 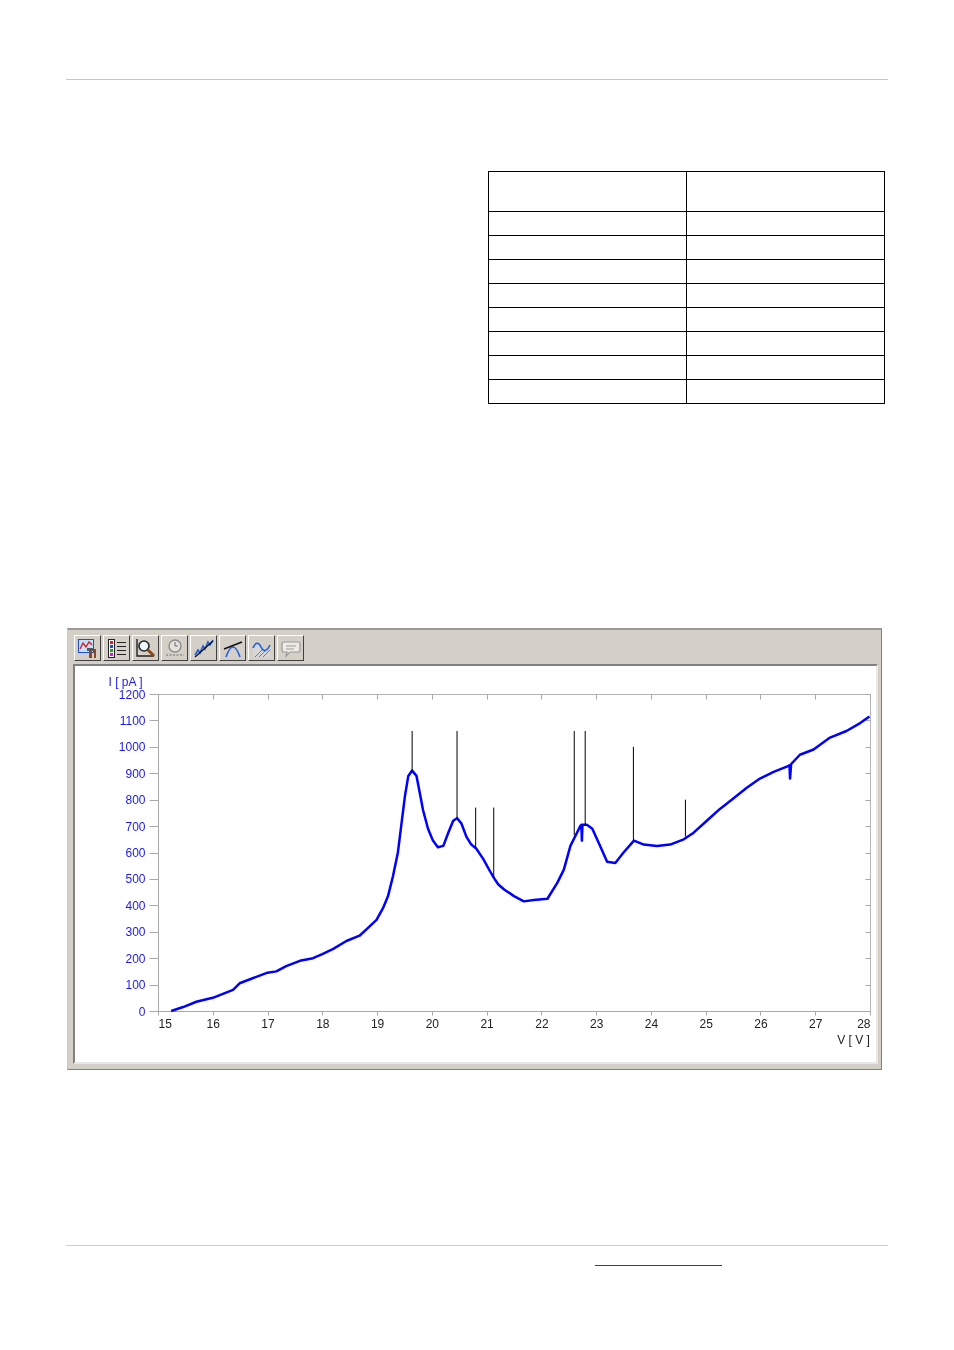 I want to click on x-tick-label: 16, so click(x=213, y=1023).